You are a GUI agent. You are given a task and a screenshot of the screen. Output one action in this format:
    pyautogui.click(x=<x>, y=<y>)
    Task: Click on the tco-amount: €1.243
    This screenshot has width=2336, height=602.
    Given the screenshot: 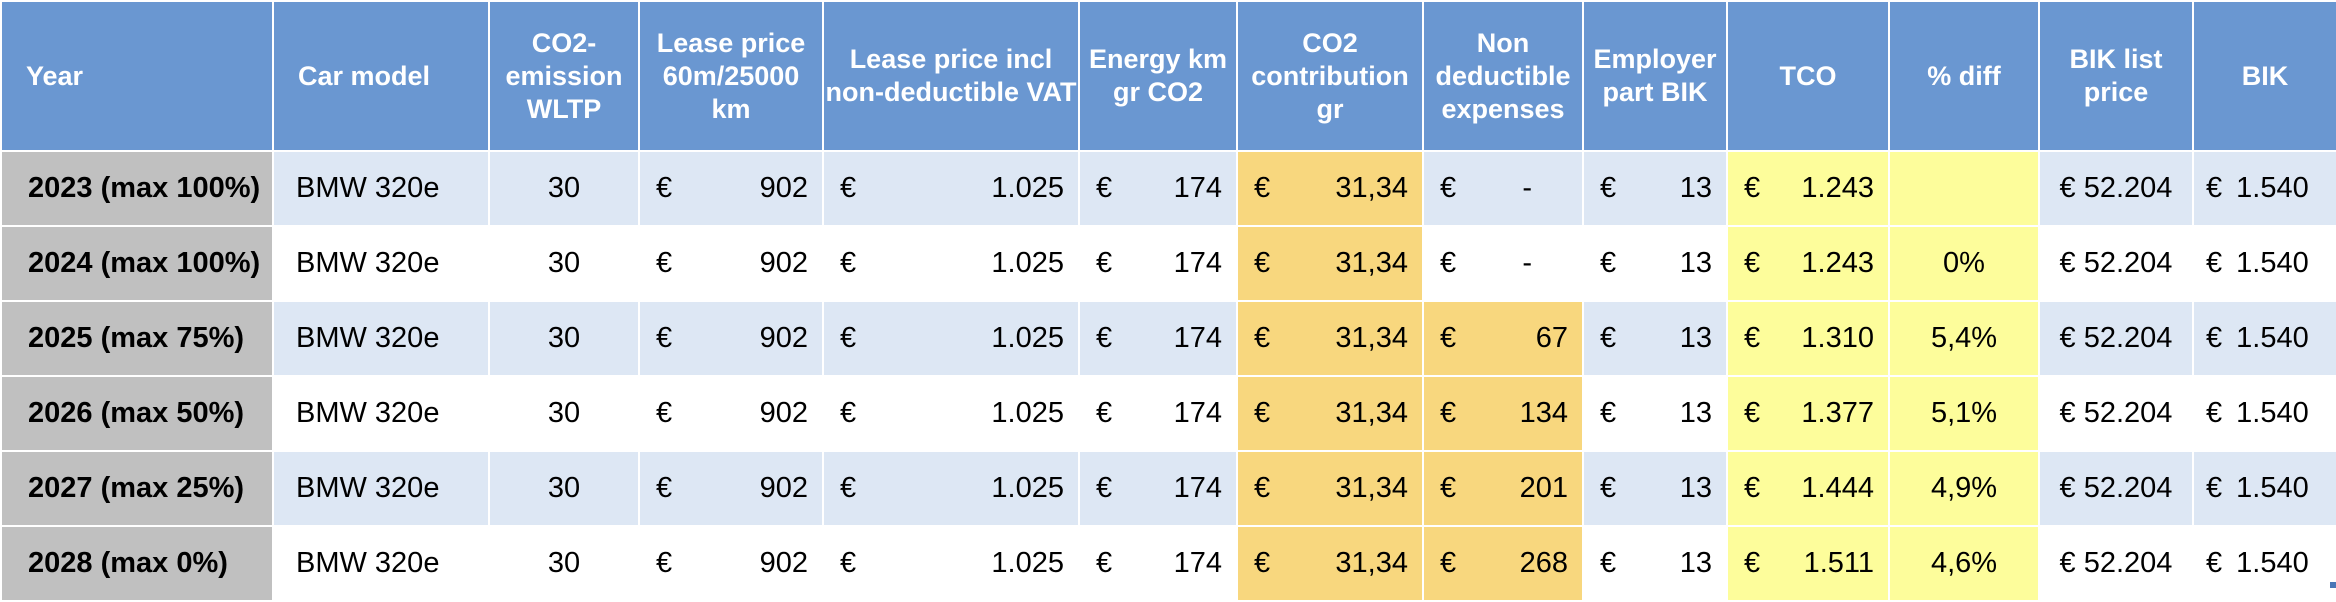 What is the action you would take?
    pyautogui.click(x=1808, y=188)
    